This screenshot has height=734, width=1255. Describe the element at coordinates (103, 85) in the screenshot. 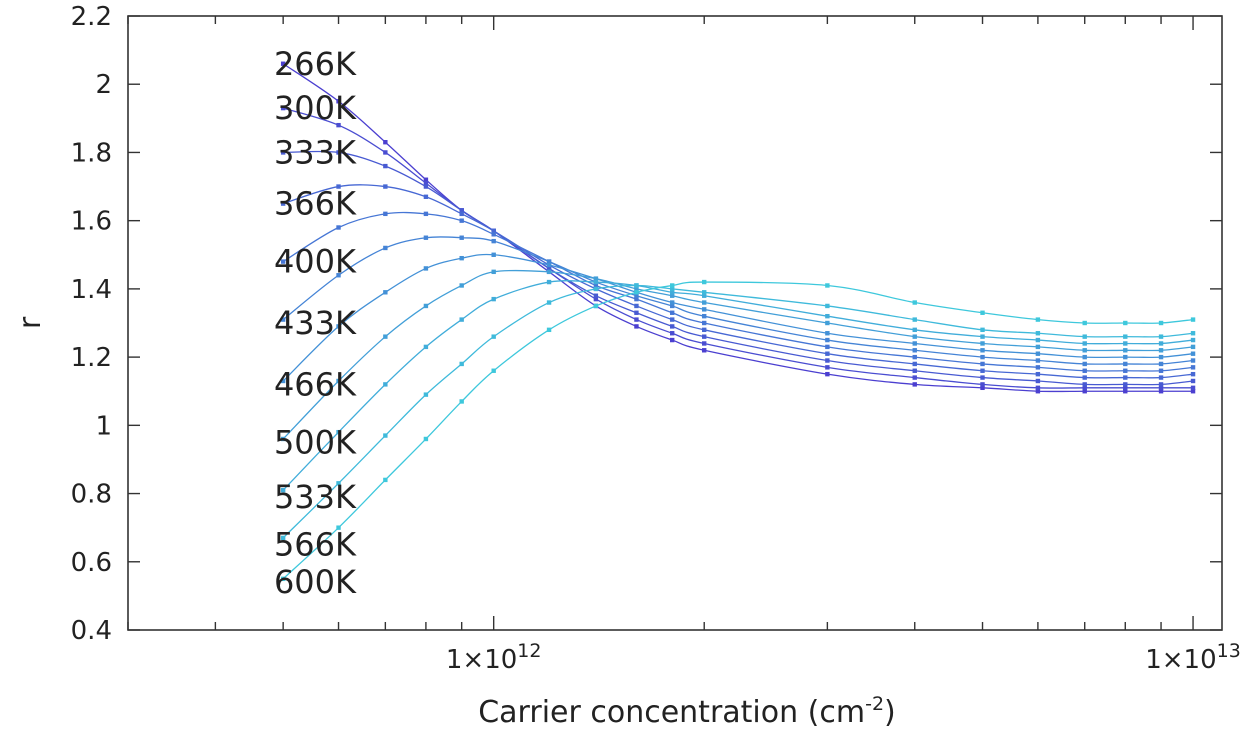

I see `y-tick-label: 2` at that location.